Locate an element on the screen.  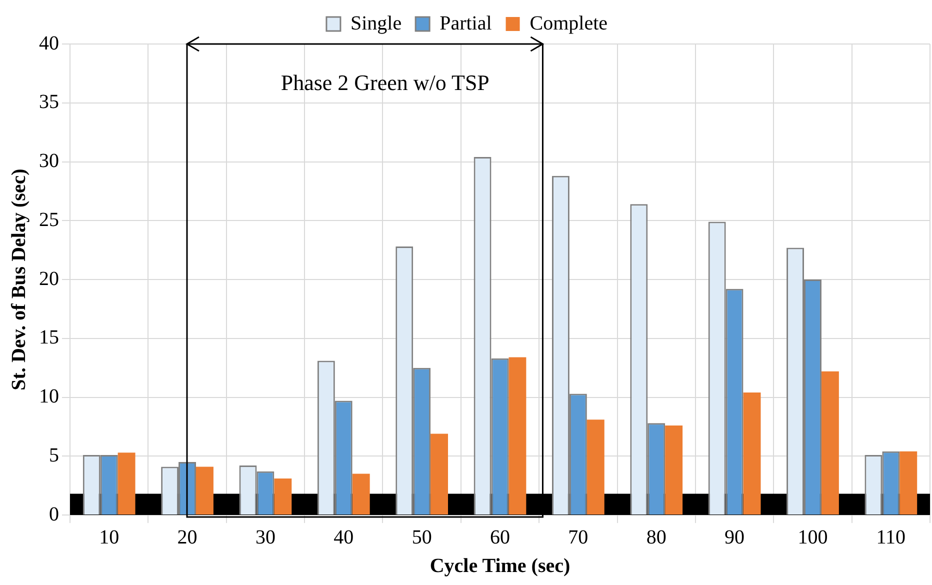
y-tick-label: 30 is located at coordinates (49, 161).